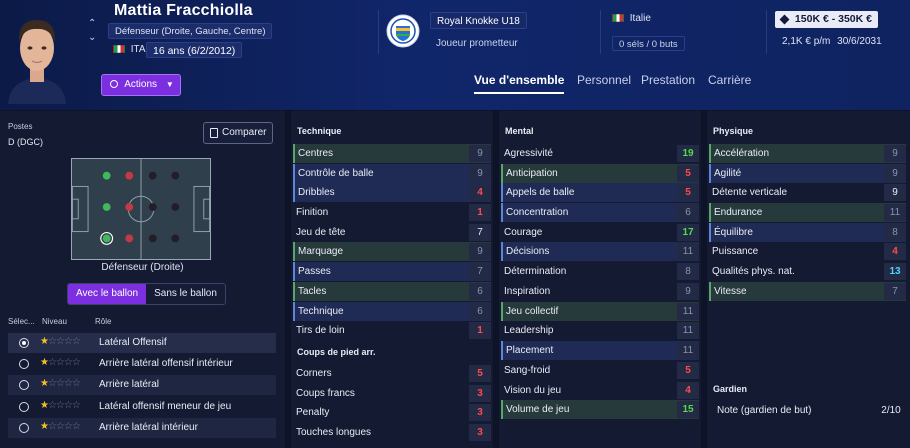  I want to click on technique-title: Technique, so click(319, 131).